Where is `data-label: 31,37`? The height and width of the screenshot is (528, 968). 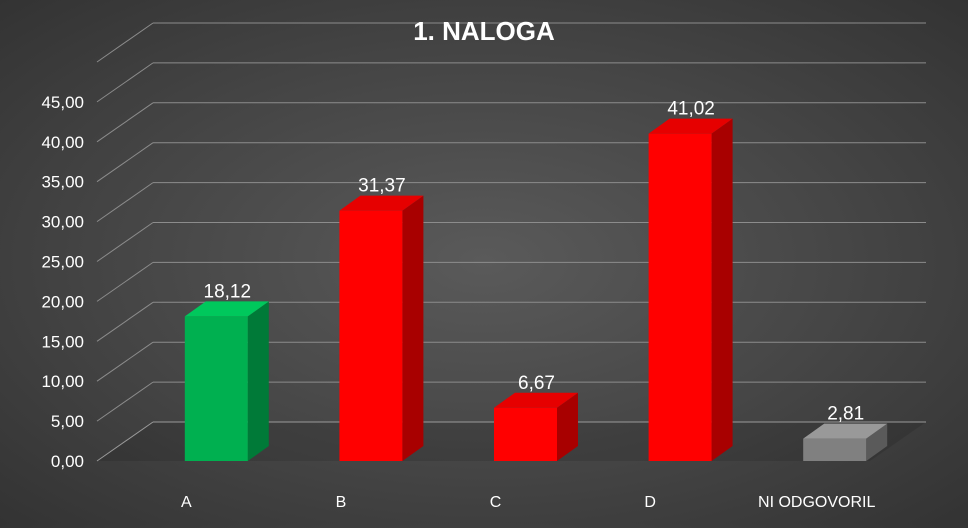 data-label: 31,37 is located at coordinates (382, 186).